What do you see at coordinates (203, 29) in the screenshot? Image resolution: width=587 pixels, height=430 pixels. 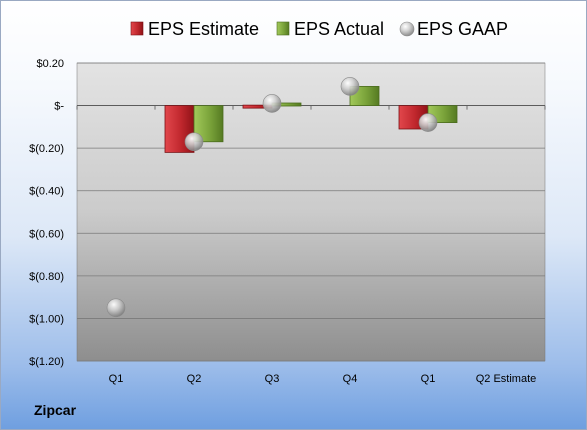 I see `legend-label: EPS Estimate` at bounding box center [203, 29].